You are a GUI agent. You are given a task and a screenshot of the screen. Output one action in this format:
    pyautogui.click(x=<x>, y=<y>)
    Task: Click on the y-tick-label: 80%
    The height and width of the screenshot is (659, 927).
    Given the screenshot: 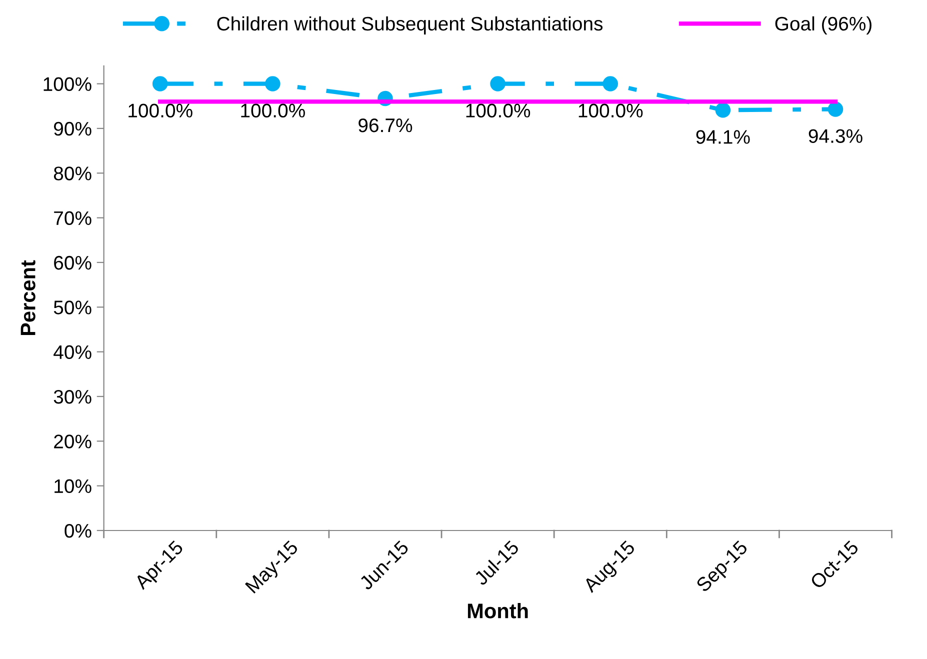 What is the action you would take?
    pyautogui.click(x=73, y=173)
    